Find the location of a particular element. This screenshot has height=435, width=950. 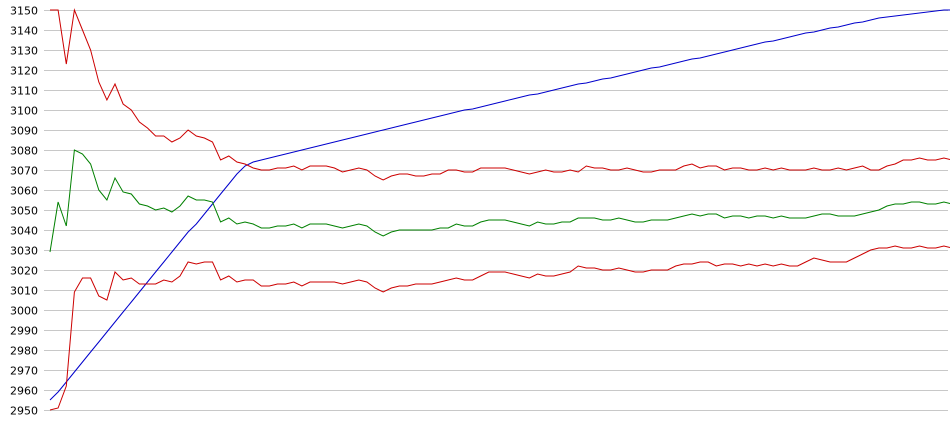

y-tick-label: 2990 is located at coordinates (24, 331).